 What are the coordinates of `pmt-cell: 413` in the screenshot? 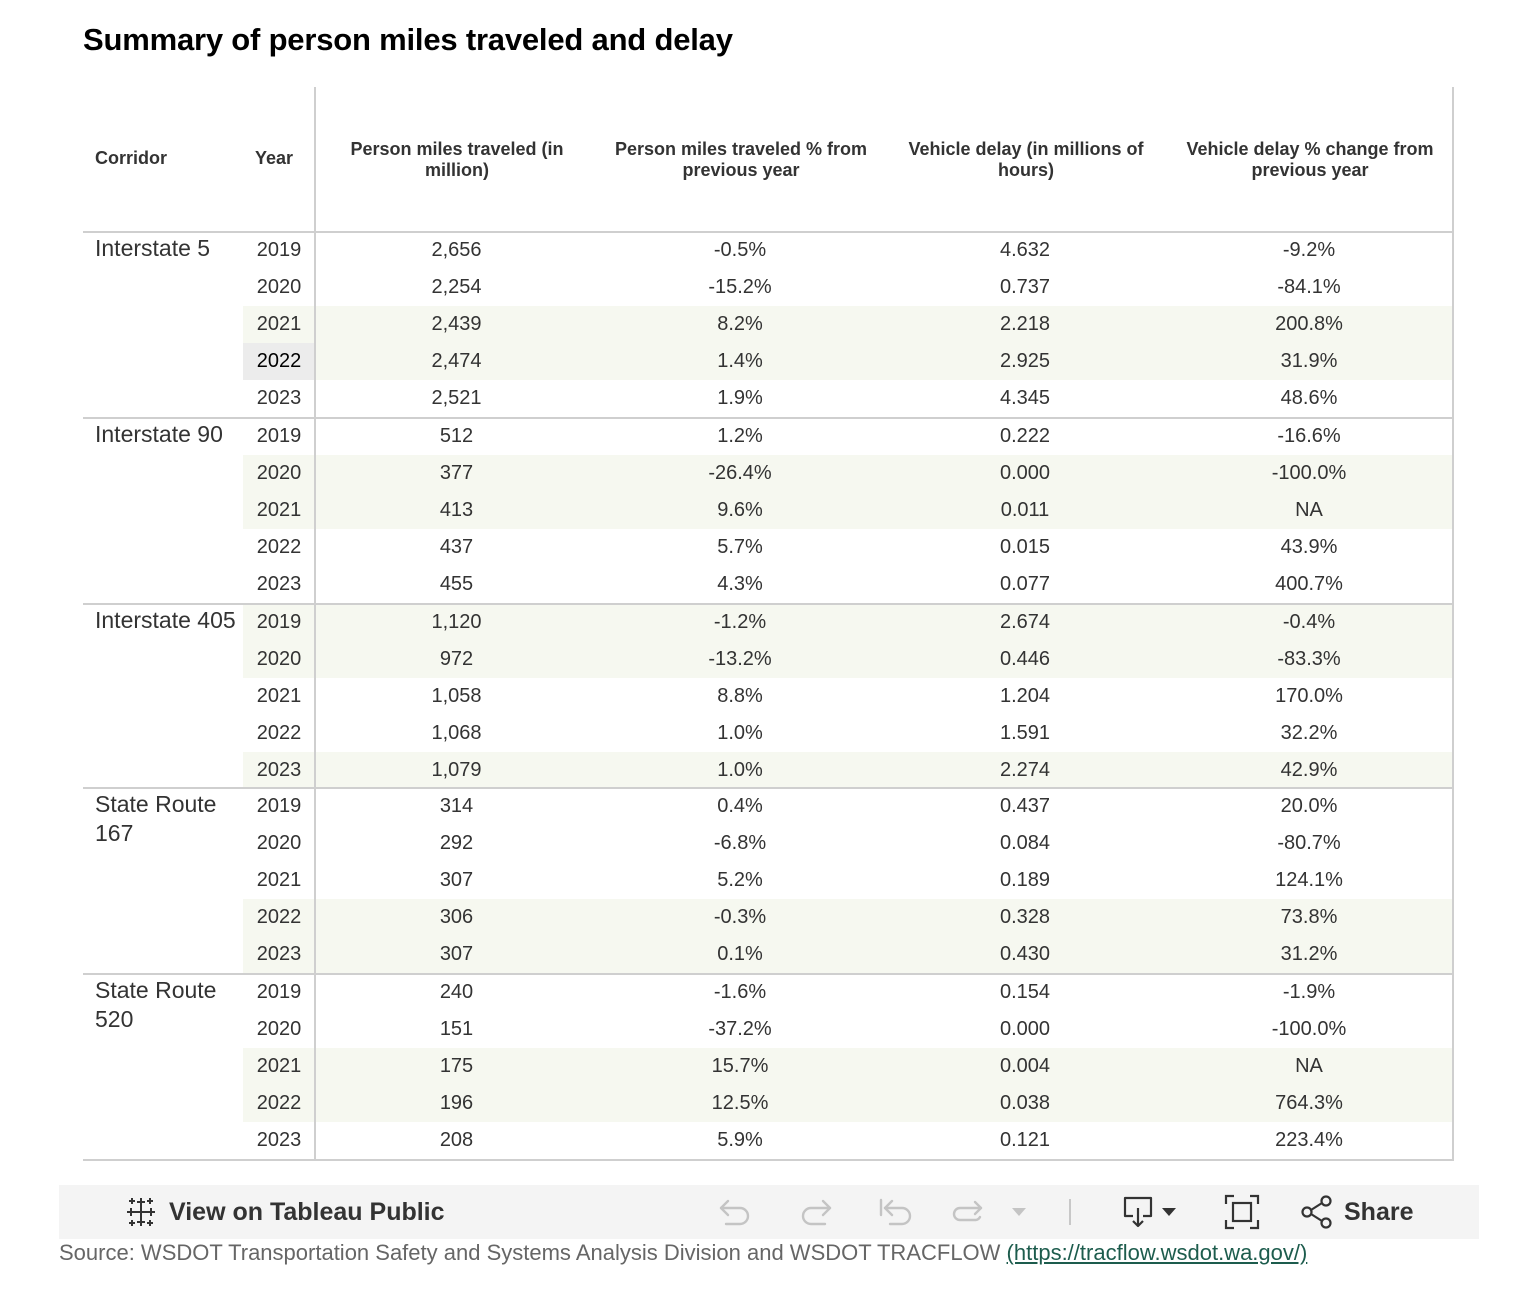 It's located at (456, 510).